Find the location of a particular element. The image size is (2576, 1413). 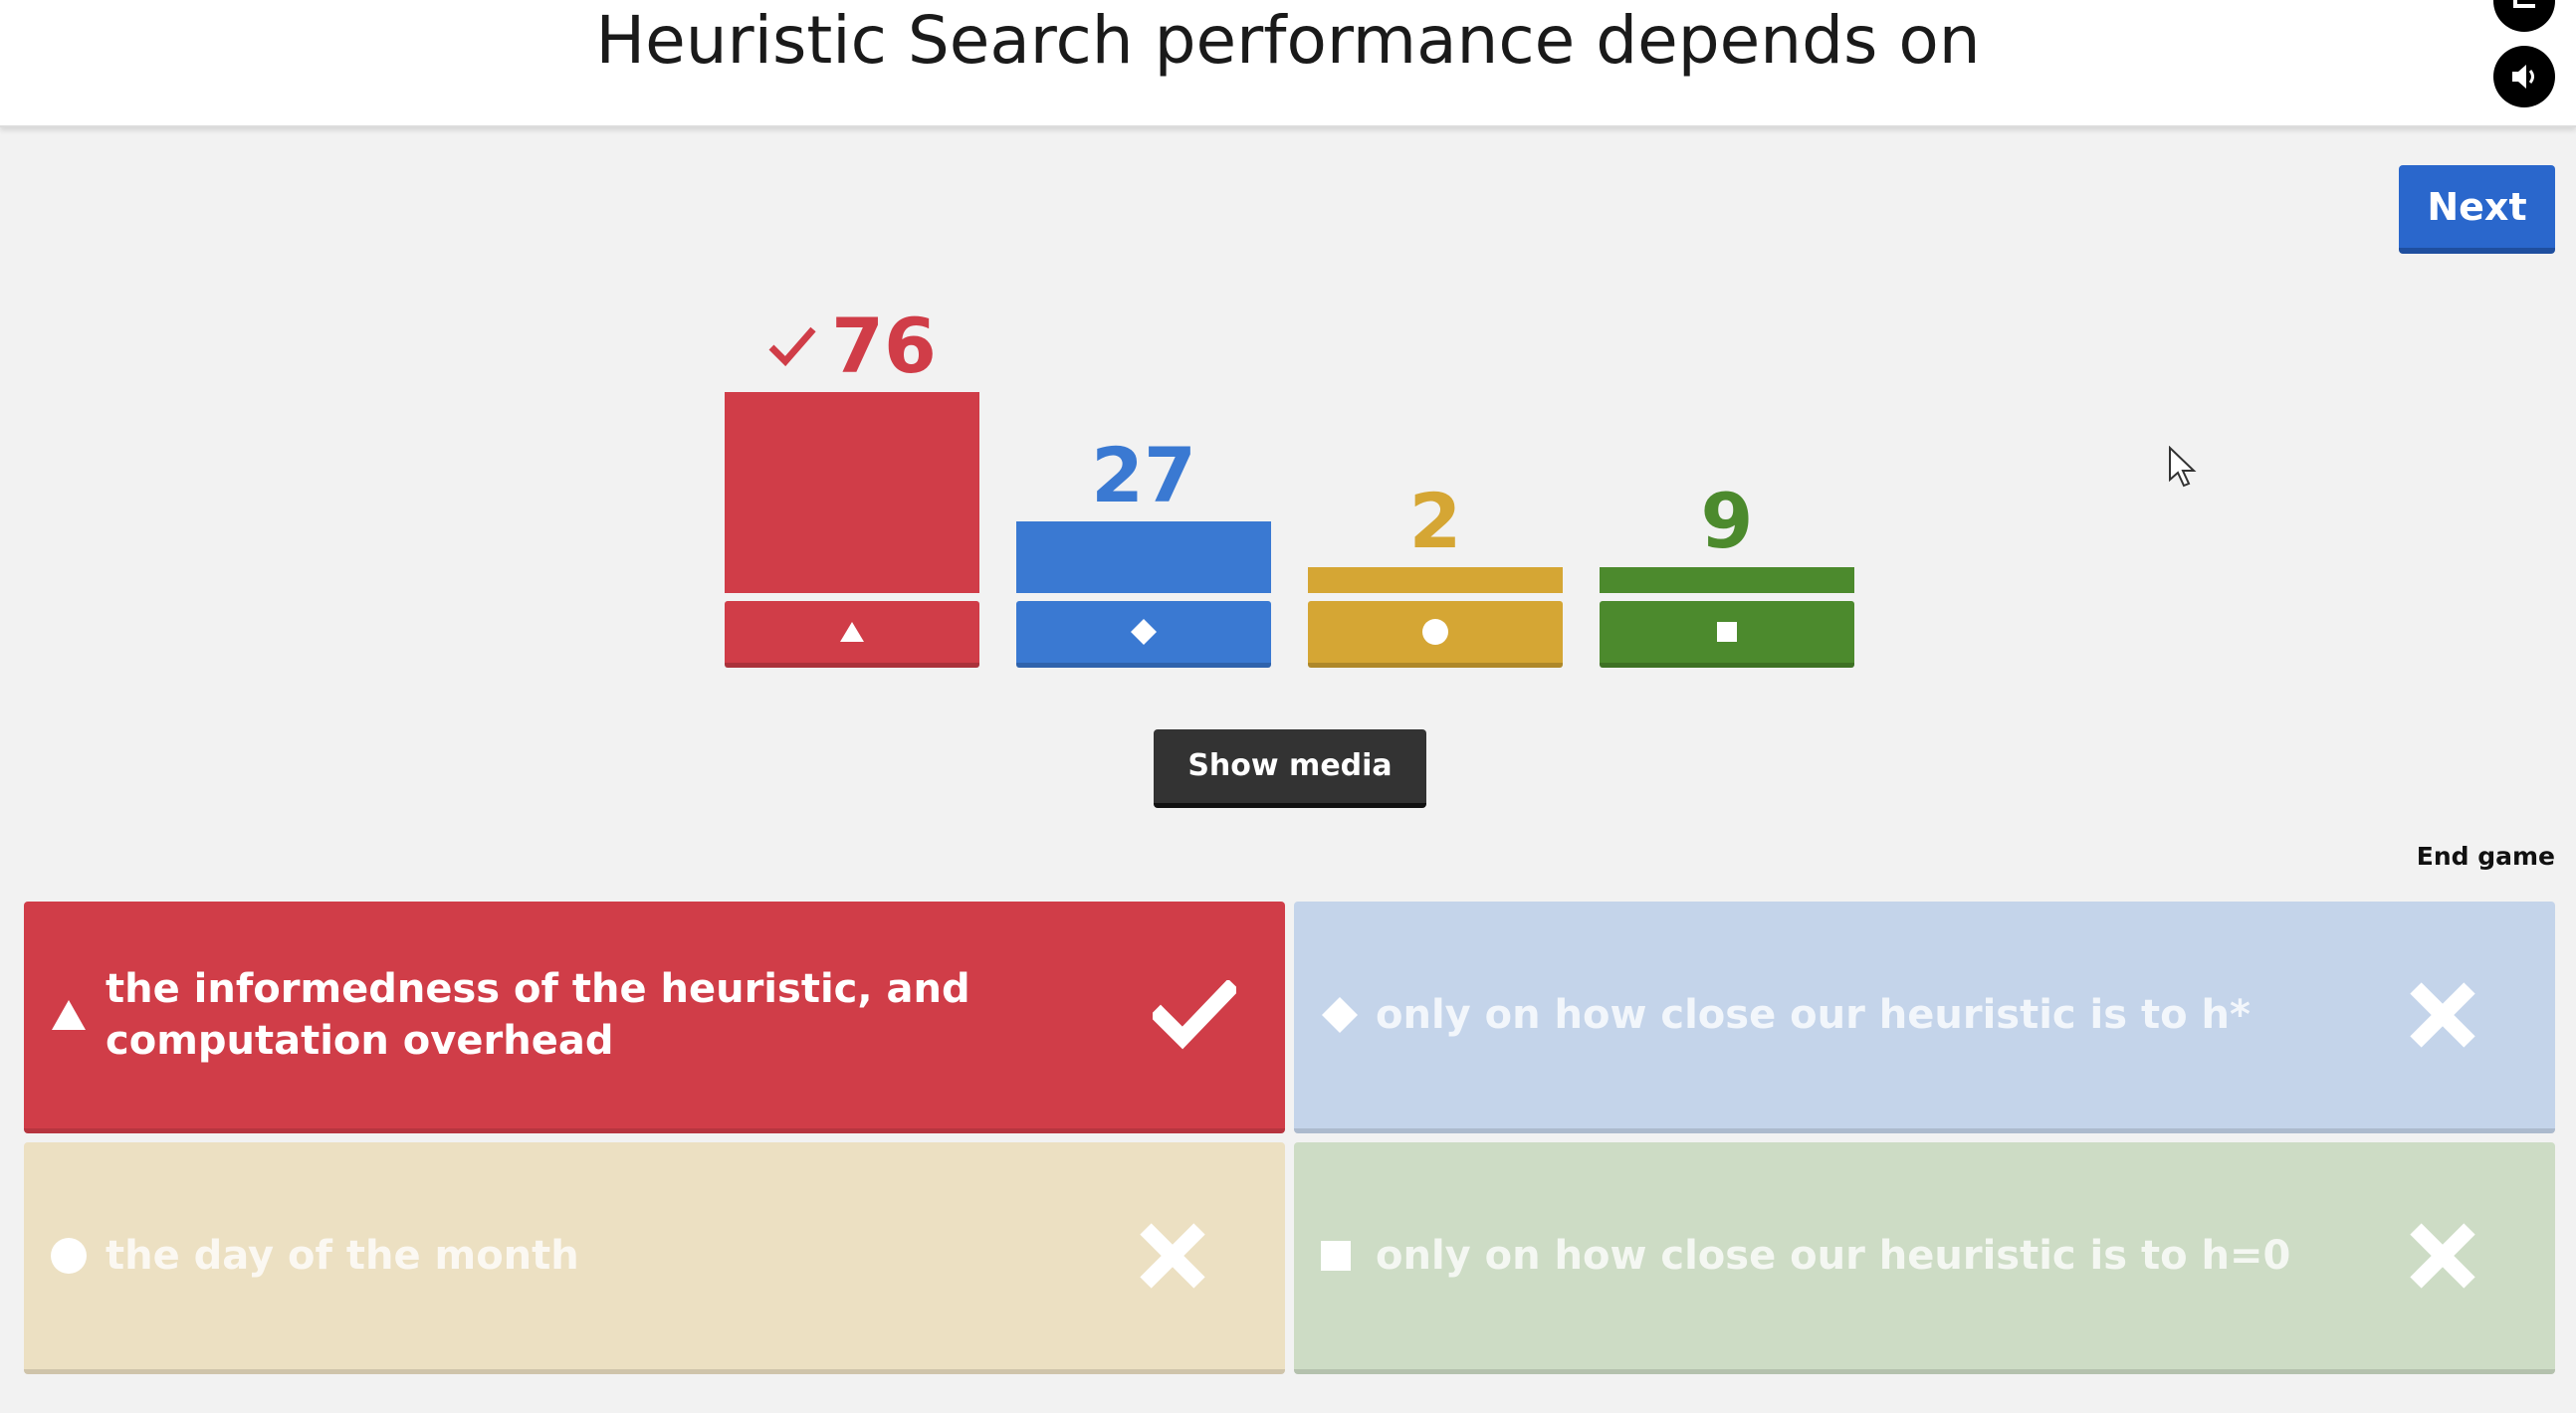

question-header: Heuristic Search performance depends on is located at coordinates (1288, 64).